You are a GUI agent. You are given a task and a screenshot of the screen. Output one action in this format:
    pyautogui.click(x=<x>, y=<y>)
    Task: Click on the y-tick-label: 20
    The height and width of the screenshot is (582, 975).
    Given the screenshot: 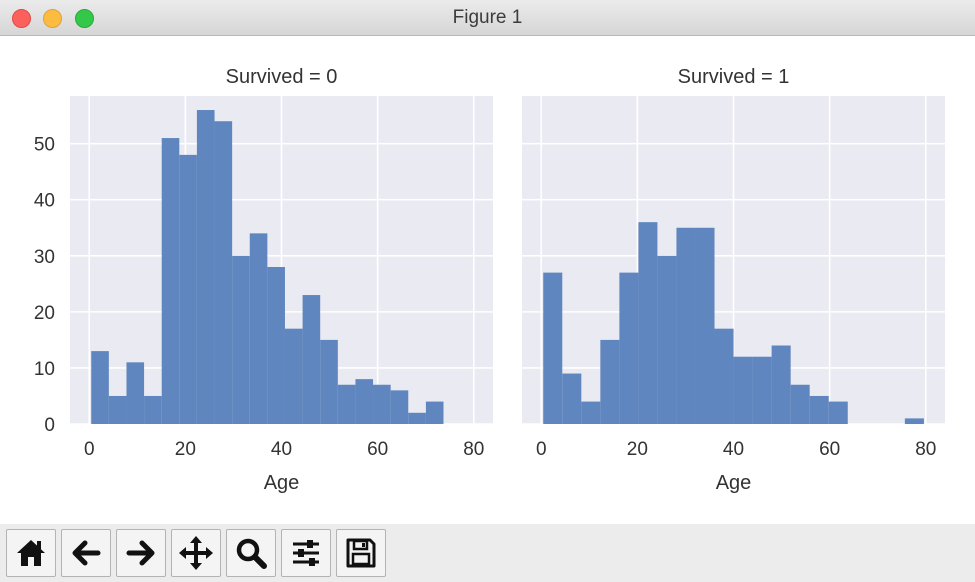 What is the action you would take?
    pyautogui.click(x=44, y=313)
    